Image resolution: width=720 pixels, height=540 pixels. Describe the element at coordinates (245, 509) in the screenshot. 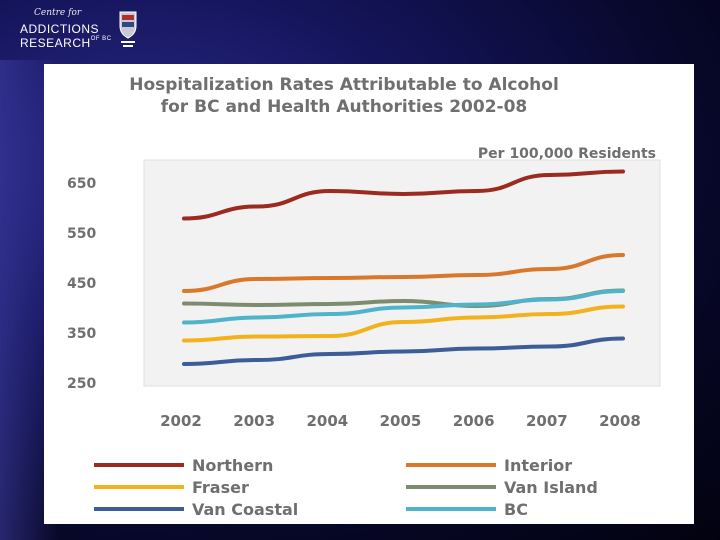

I see `legend-label: Van Coastal` at that location.